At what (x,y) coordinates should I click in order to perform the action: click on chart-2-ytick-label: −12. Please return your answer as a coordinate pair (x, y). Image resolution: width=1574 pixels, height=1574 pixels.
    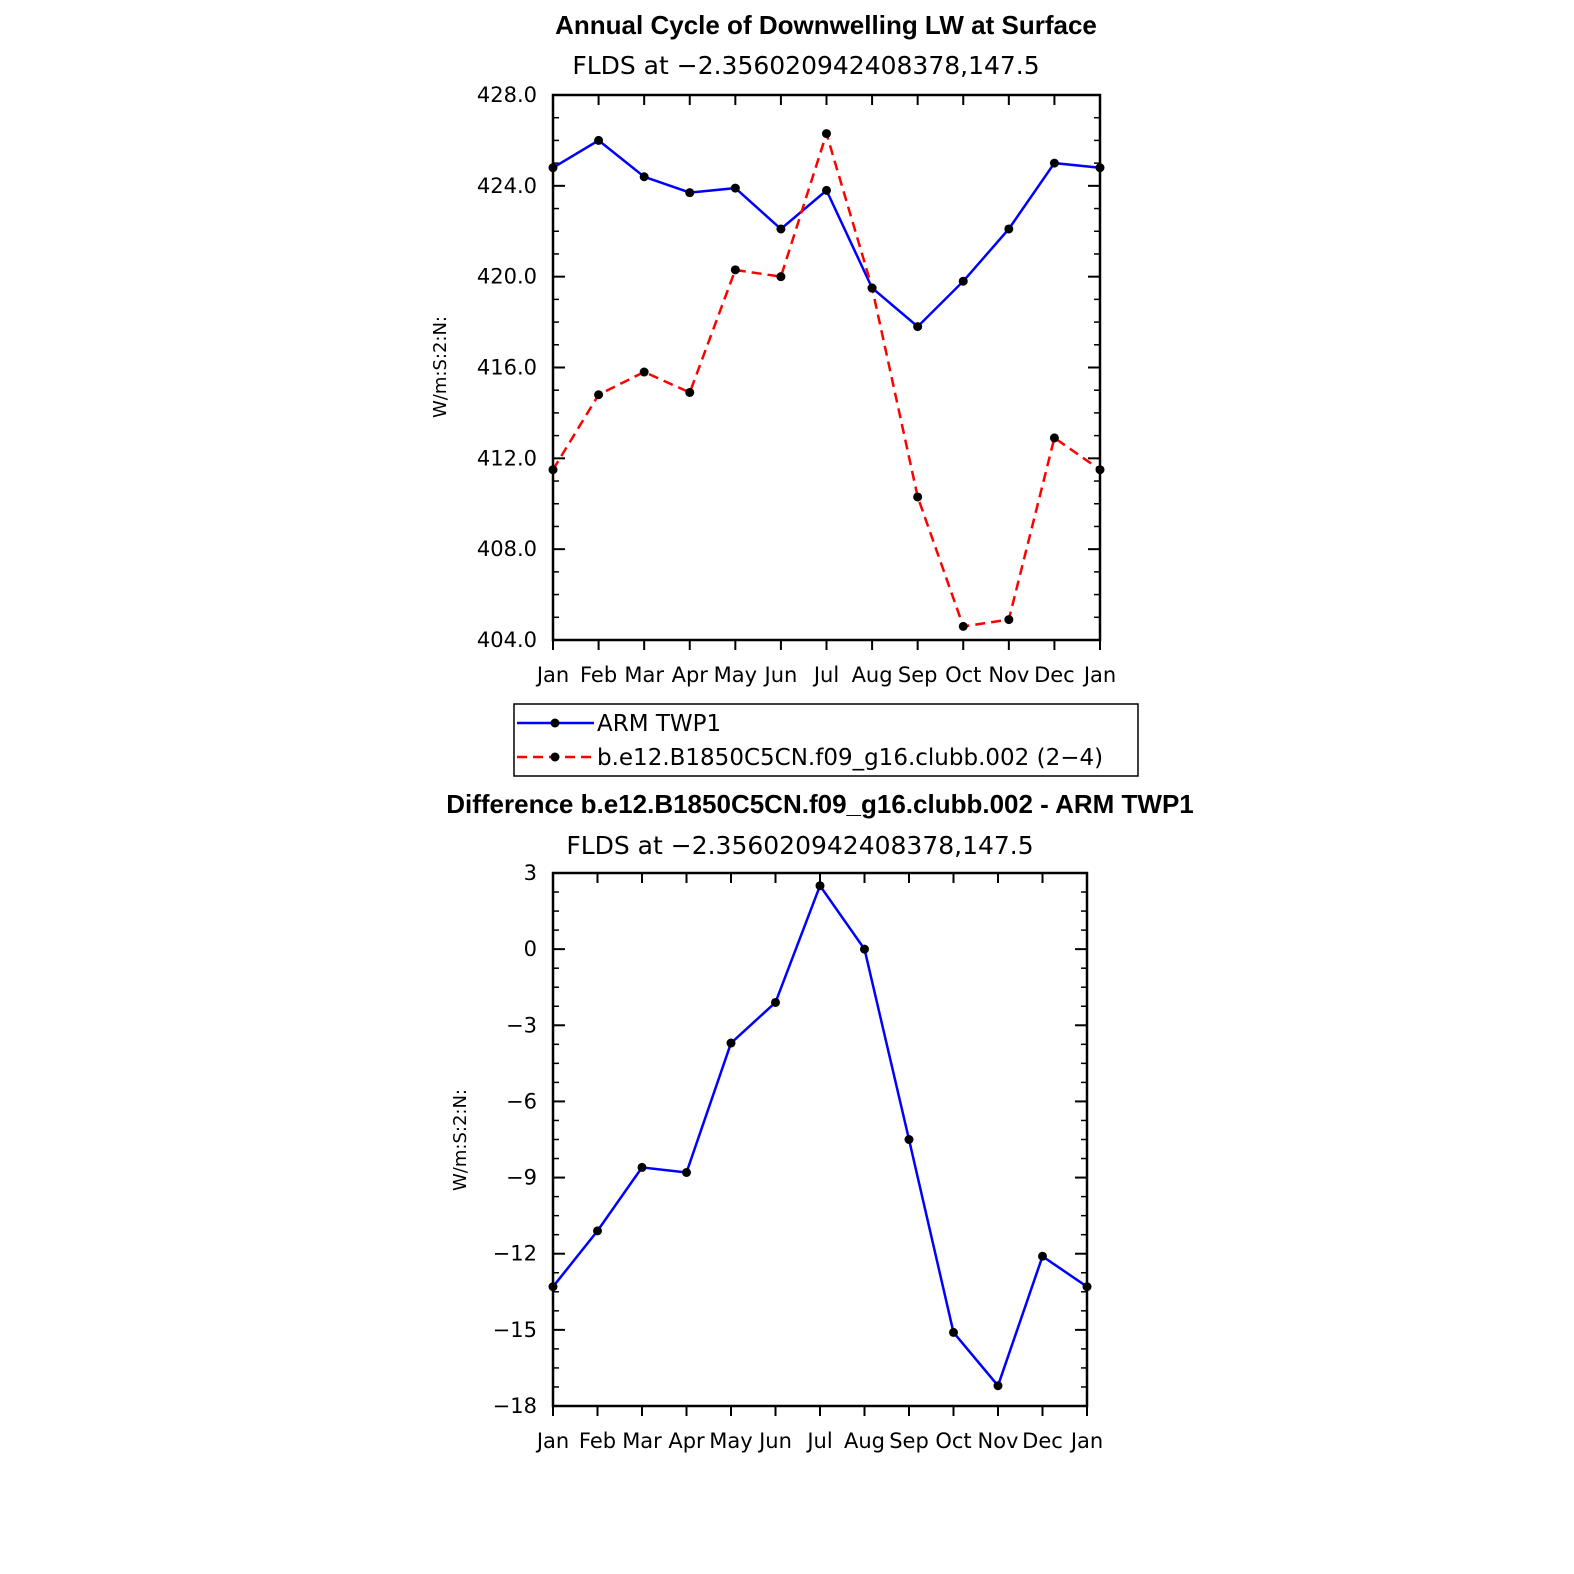
    Looking at the image, I should click on (515, 1254).